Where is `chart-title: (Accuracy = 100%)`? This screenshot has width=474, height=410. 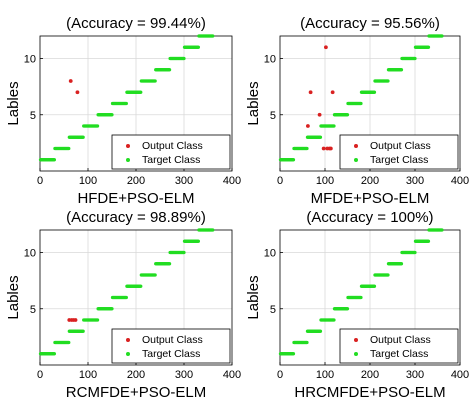
chart-title: (Accuracy = 100%) is located at coordinates (369, 217).